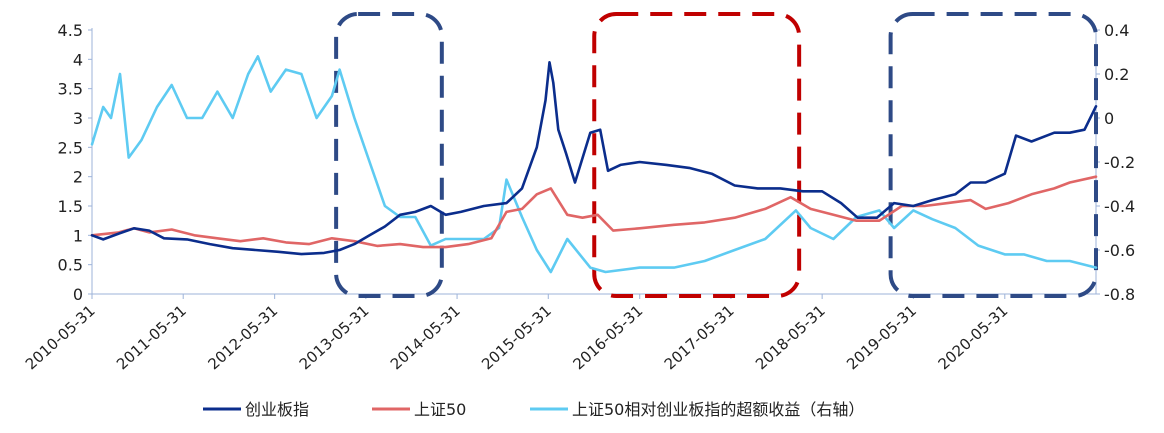 This screenshot has height=433, width=1164. What do you see at coordinates (334, 338) in the screenshot?
I see `x-tick-label: 2013-05-31` at bounding box center [334, 338].